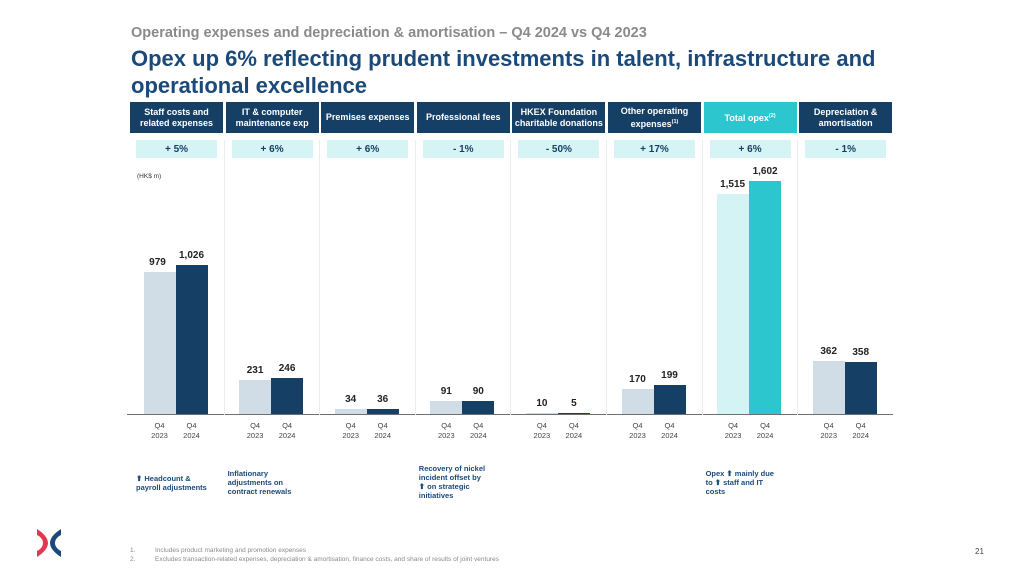  Describe the element at coordinates (149, 176) in the screenshot. I see `unit-label: (HK$ m)` at that location.